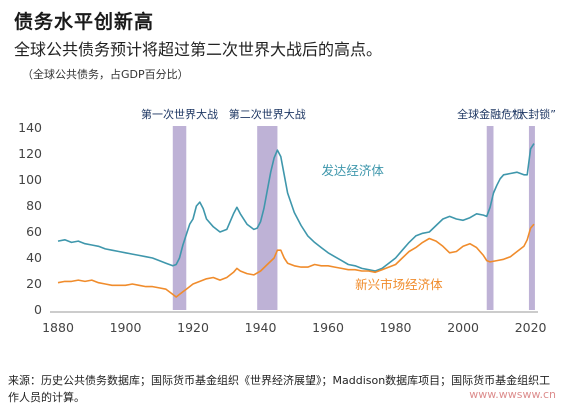  Describe the element at coordinates (58, 327) in the screenshot. I see `x-tick-label: 1880` at that location.